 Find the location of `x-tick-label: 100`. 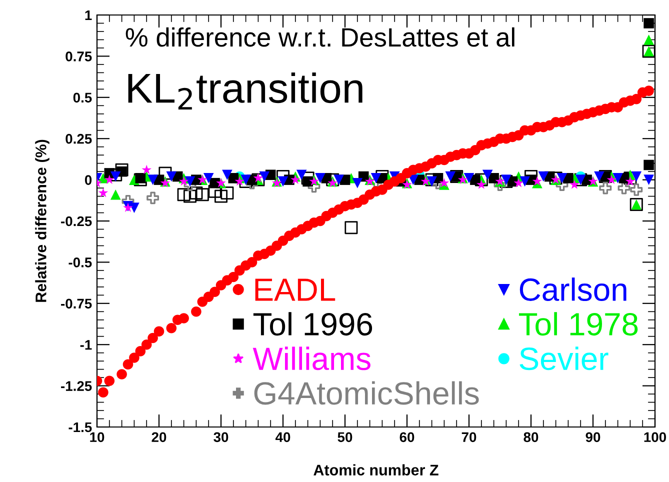

x-tick-label: 100 is located at coordinates (655, 437).